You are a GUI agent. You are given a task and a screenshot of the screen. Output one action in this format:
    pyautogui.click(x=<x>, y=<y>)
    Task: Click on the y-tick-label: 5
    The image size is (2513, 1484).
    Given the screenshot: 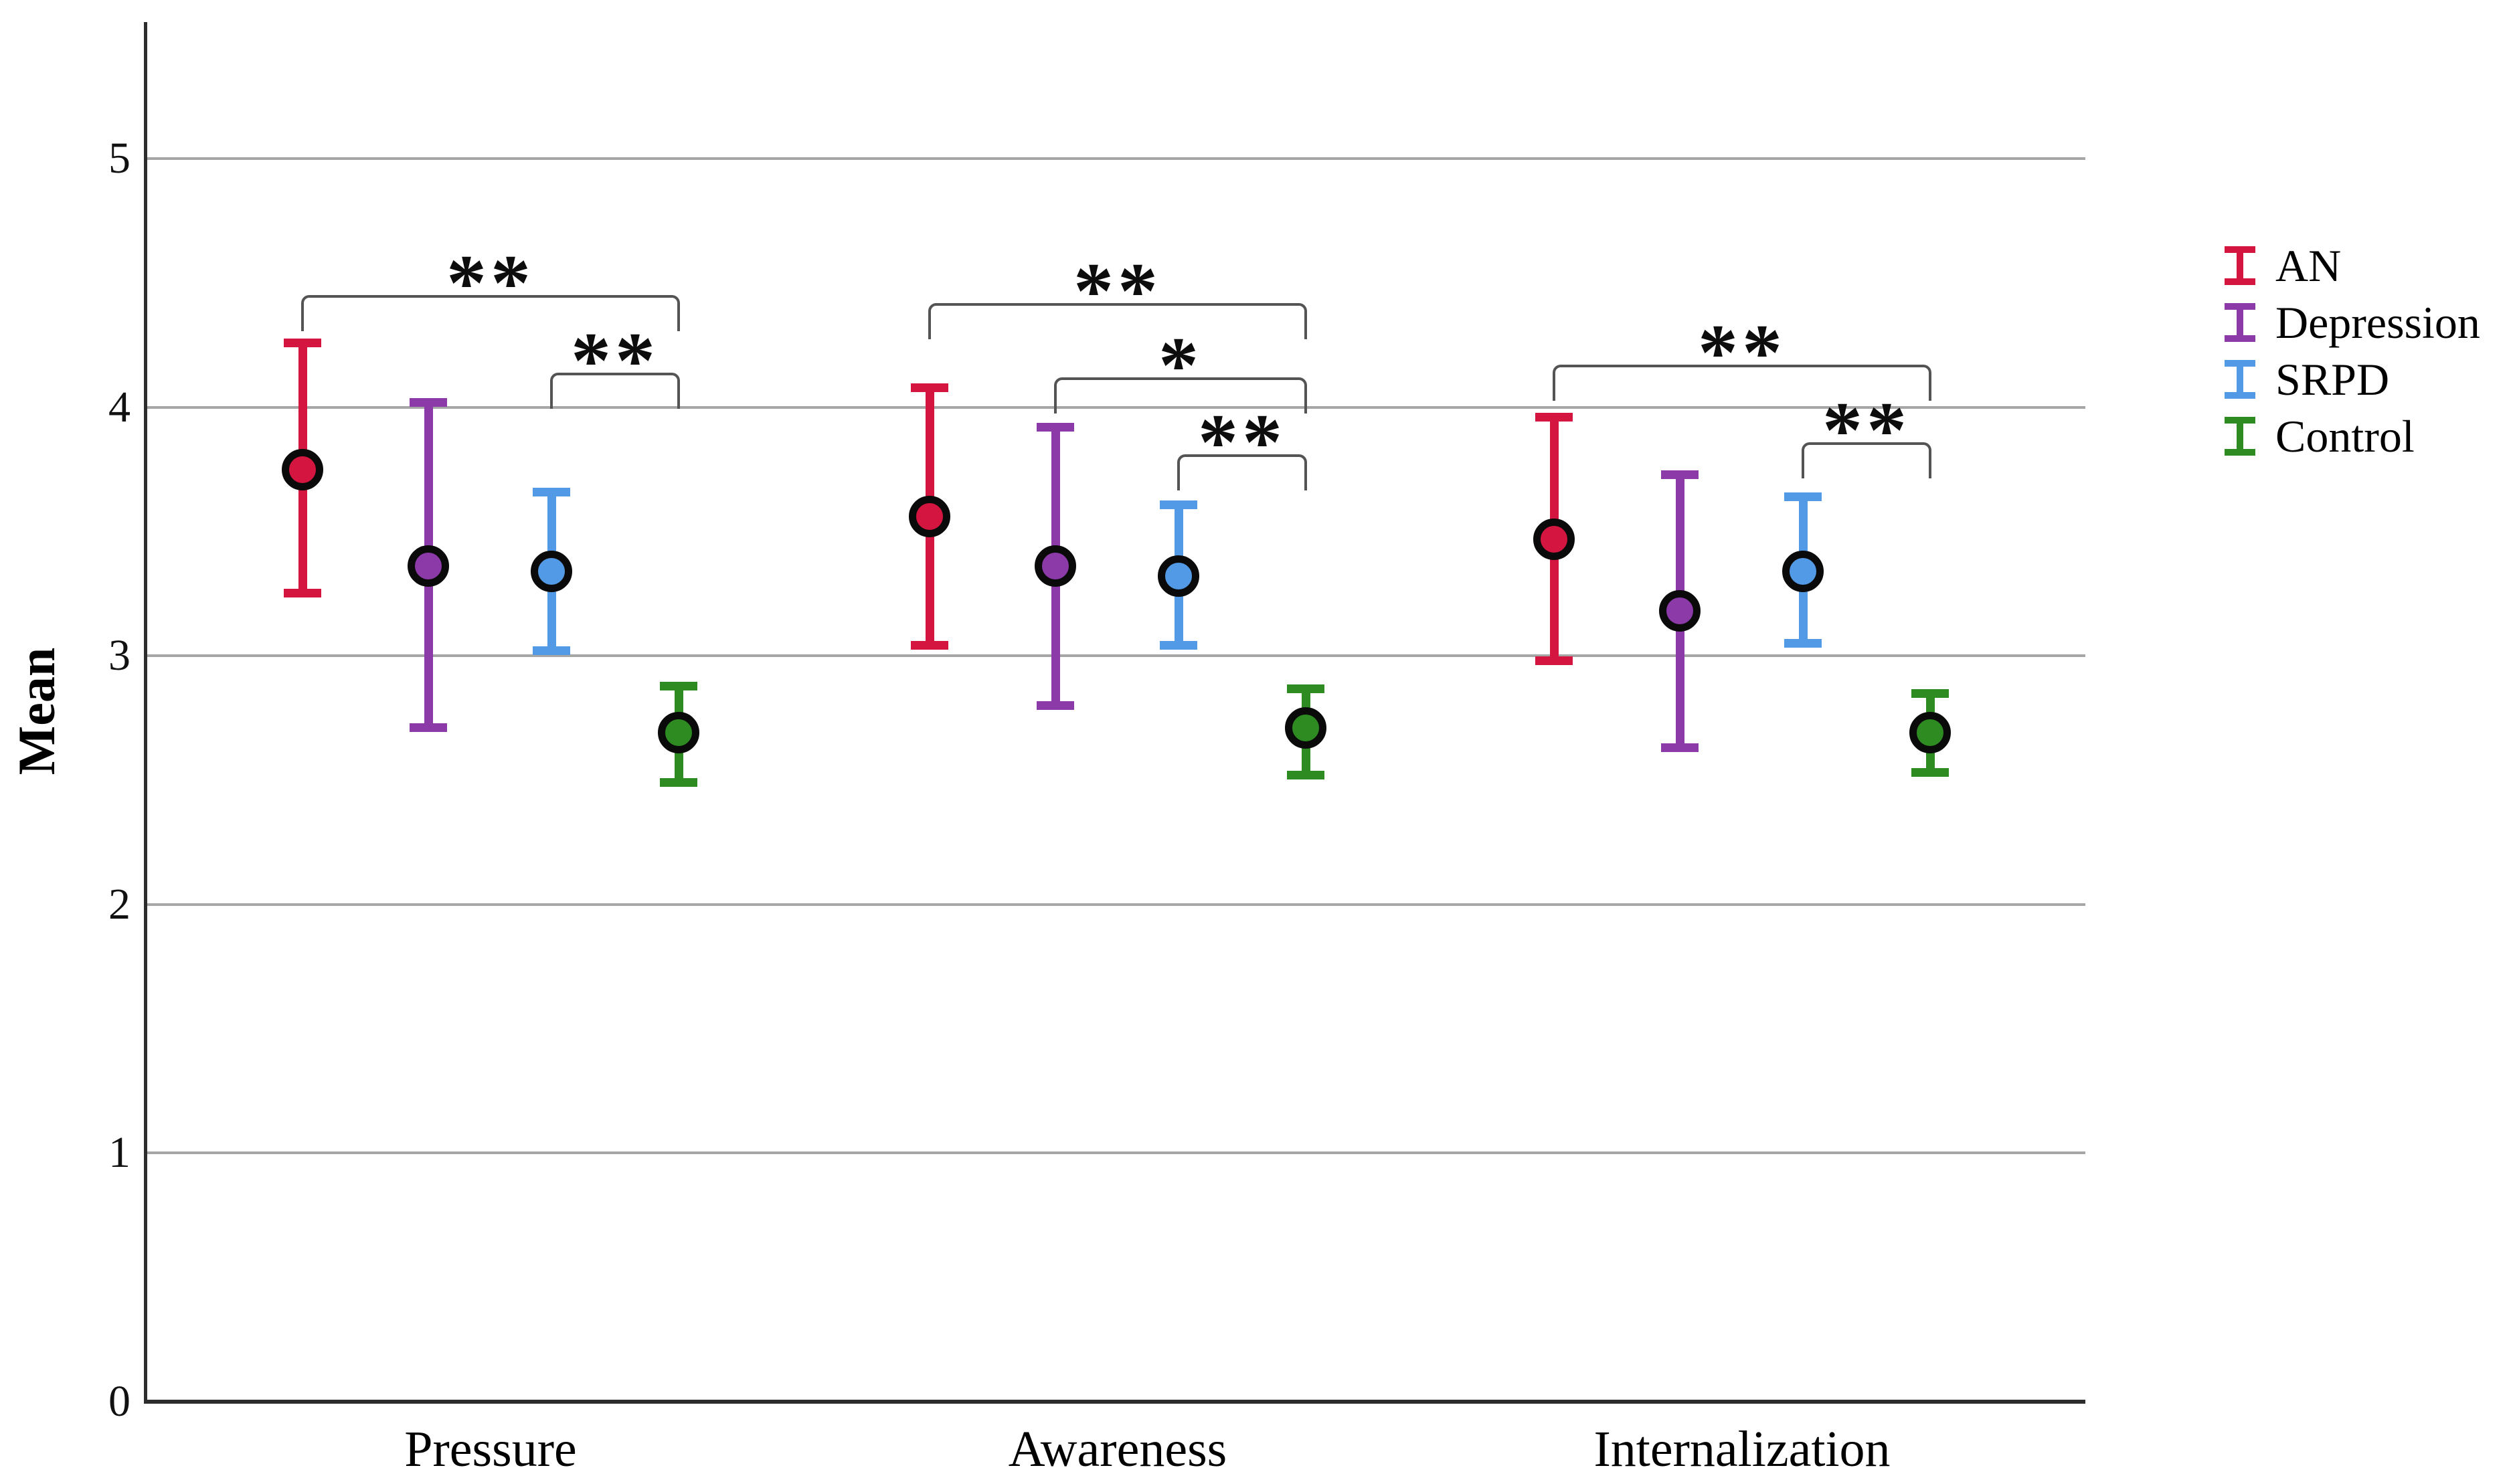 What is the action you would take?
    pyautogui.click(x=119, y=158)
    